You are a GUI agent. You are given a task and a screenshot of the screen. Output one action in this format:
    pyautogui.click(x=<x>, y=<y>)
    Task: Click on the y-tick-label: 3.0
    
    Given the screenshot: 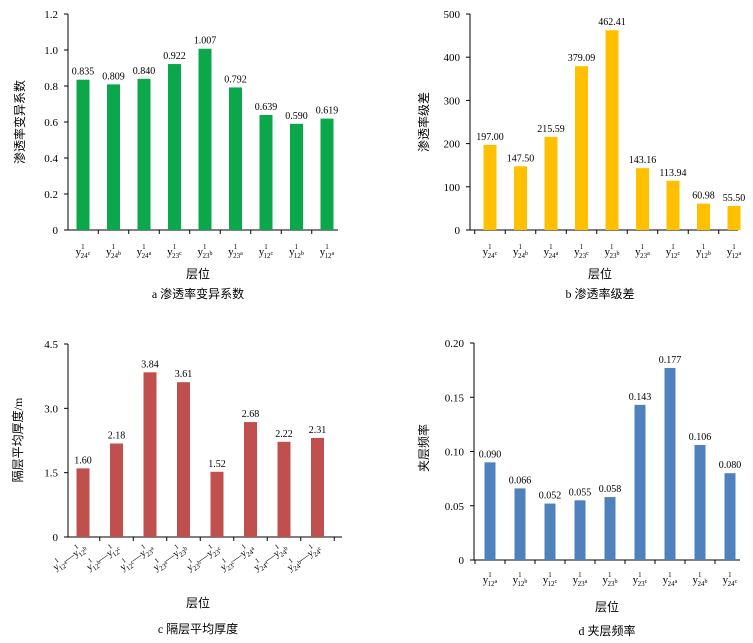 What is the action you would take?
    pyautogui.click(x=51, y=409)
    